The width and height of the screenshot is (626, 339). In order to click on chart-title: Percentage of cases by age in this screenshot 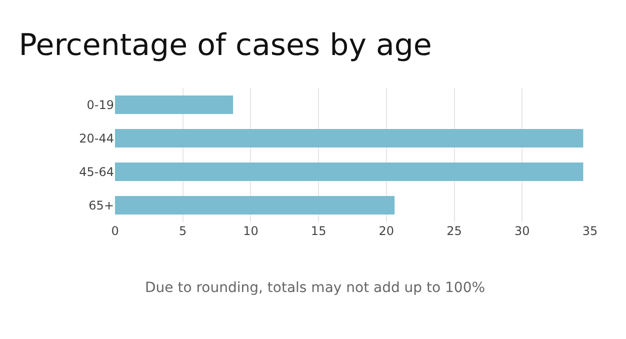, I will do `click(225, 45)`.